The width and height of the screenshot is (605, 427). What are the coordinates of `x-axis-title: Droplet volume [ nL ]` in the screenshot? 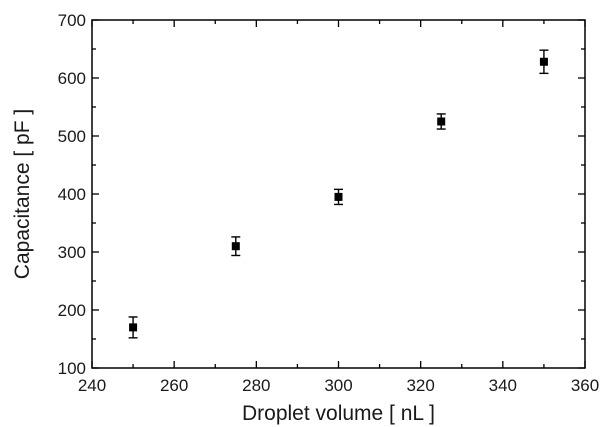 It's located at (338, 413).